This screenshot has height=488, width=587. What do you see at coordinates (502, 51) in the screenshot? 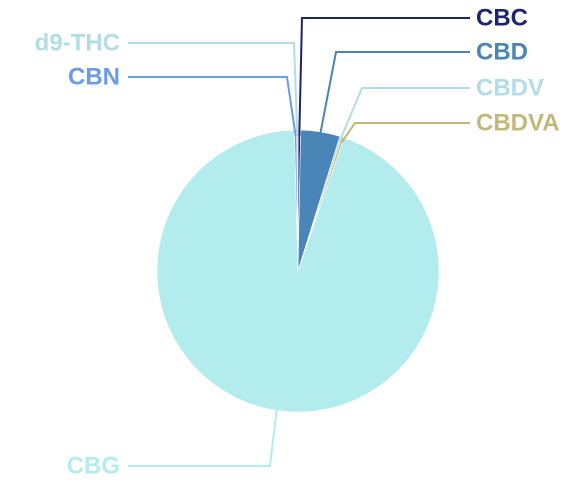
I see `slice-label-cbd: CBD` at bounding box center [502, 51].